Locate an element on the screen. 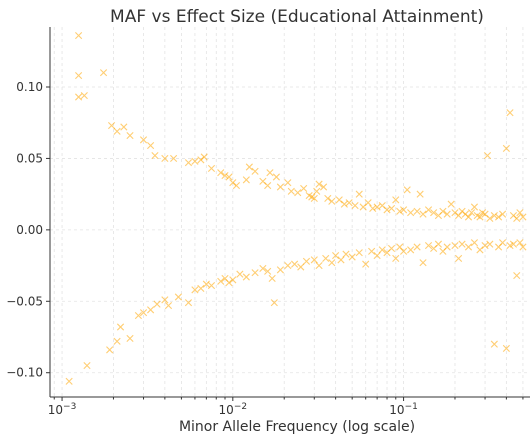 The width and height of the screenshot is (530, 442). x-axis-label: Minor Allele Frequency (log scale) is located at coordinates (297, 427).